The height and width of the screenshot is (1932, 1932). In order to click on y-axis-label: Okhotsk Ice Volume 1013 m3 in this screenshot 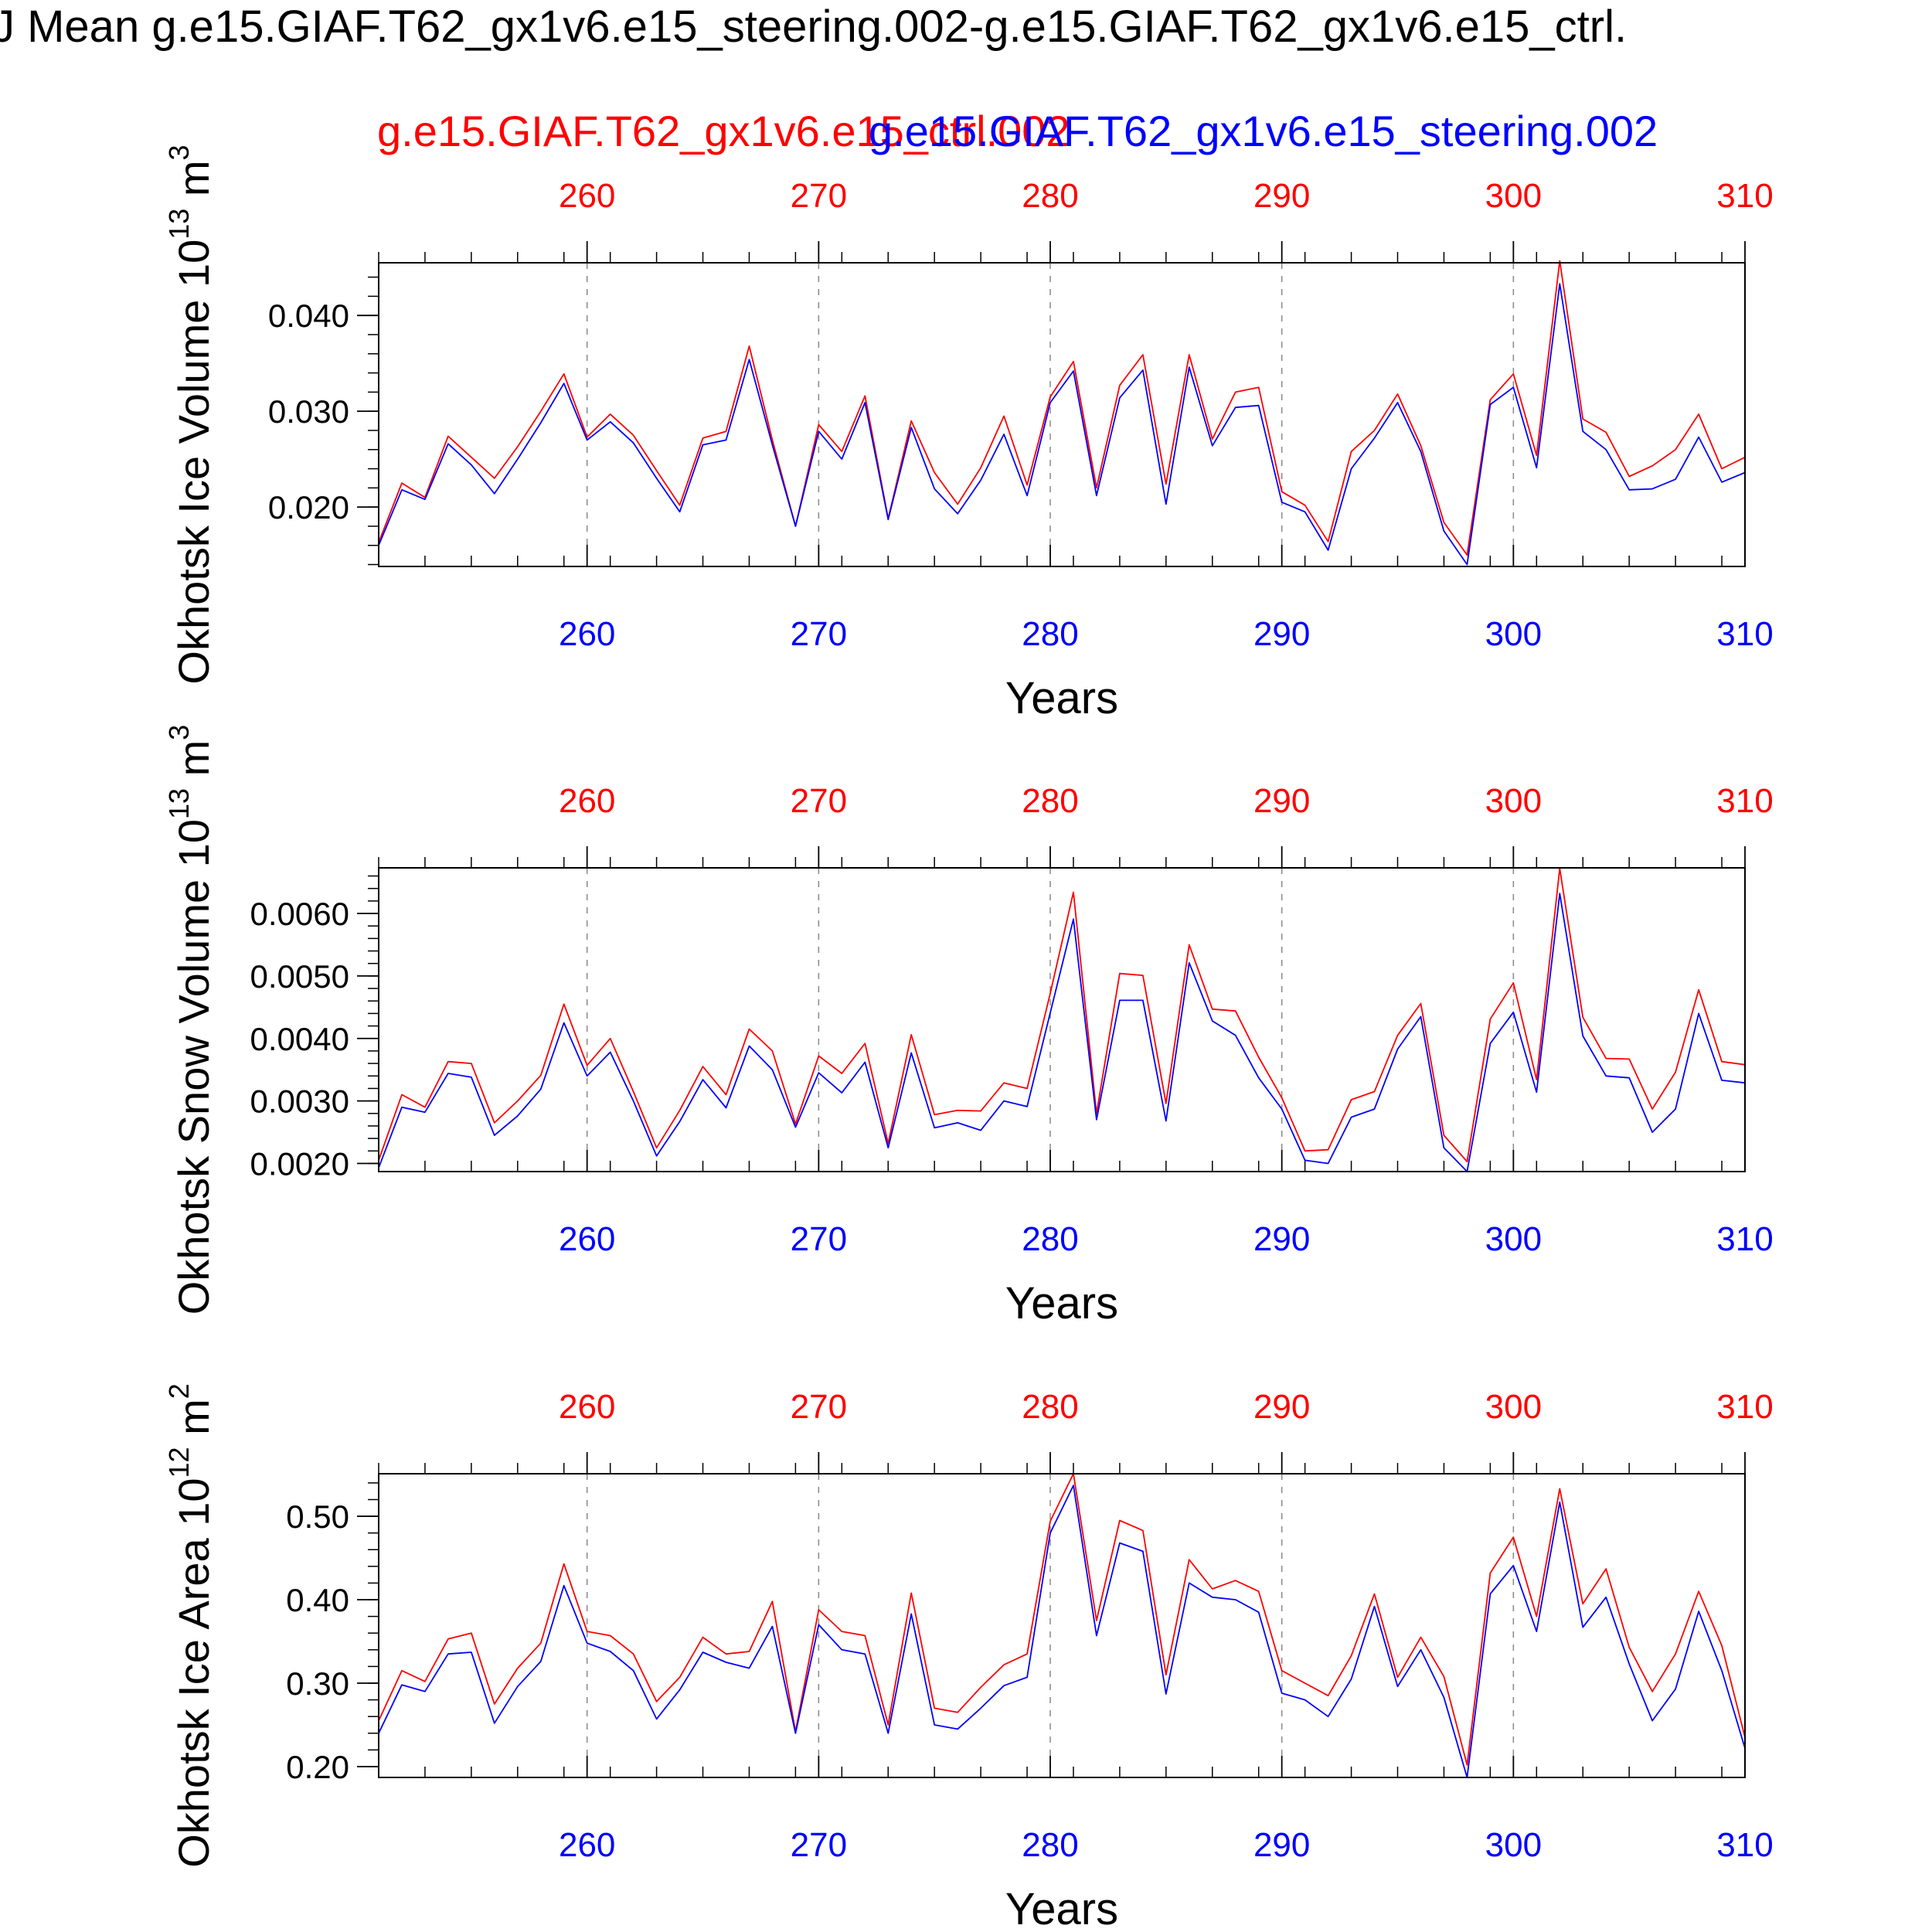, I will do `click(191, 414)`.